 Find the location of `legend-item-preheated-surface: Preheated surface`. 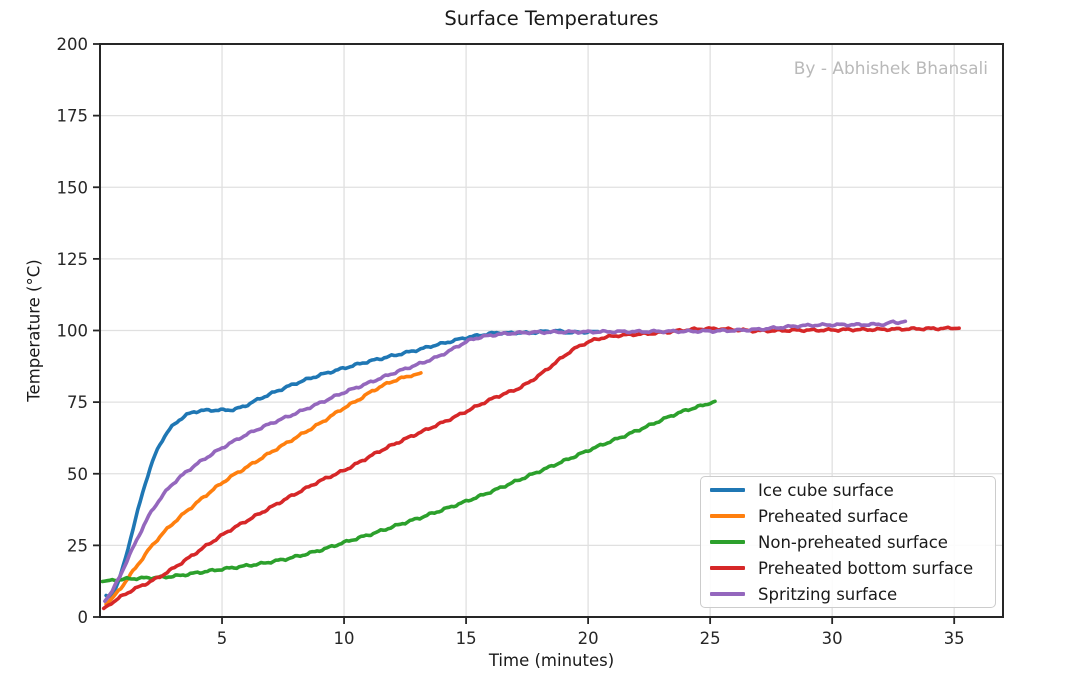

legend-item-preheated-surface: Preheated surface is located at coordinates (848, 516).